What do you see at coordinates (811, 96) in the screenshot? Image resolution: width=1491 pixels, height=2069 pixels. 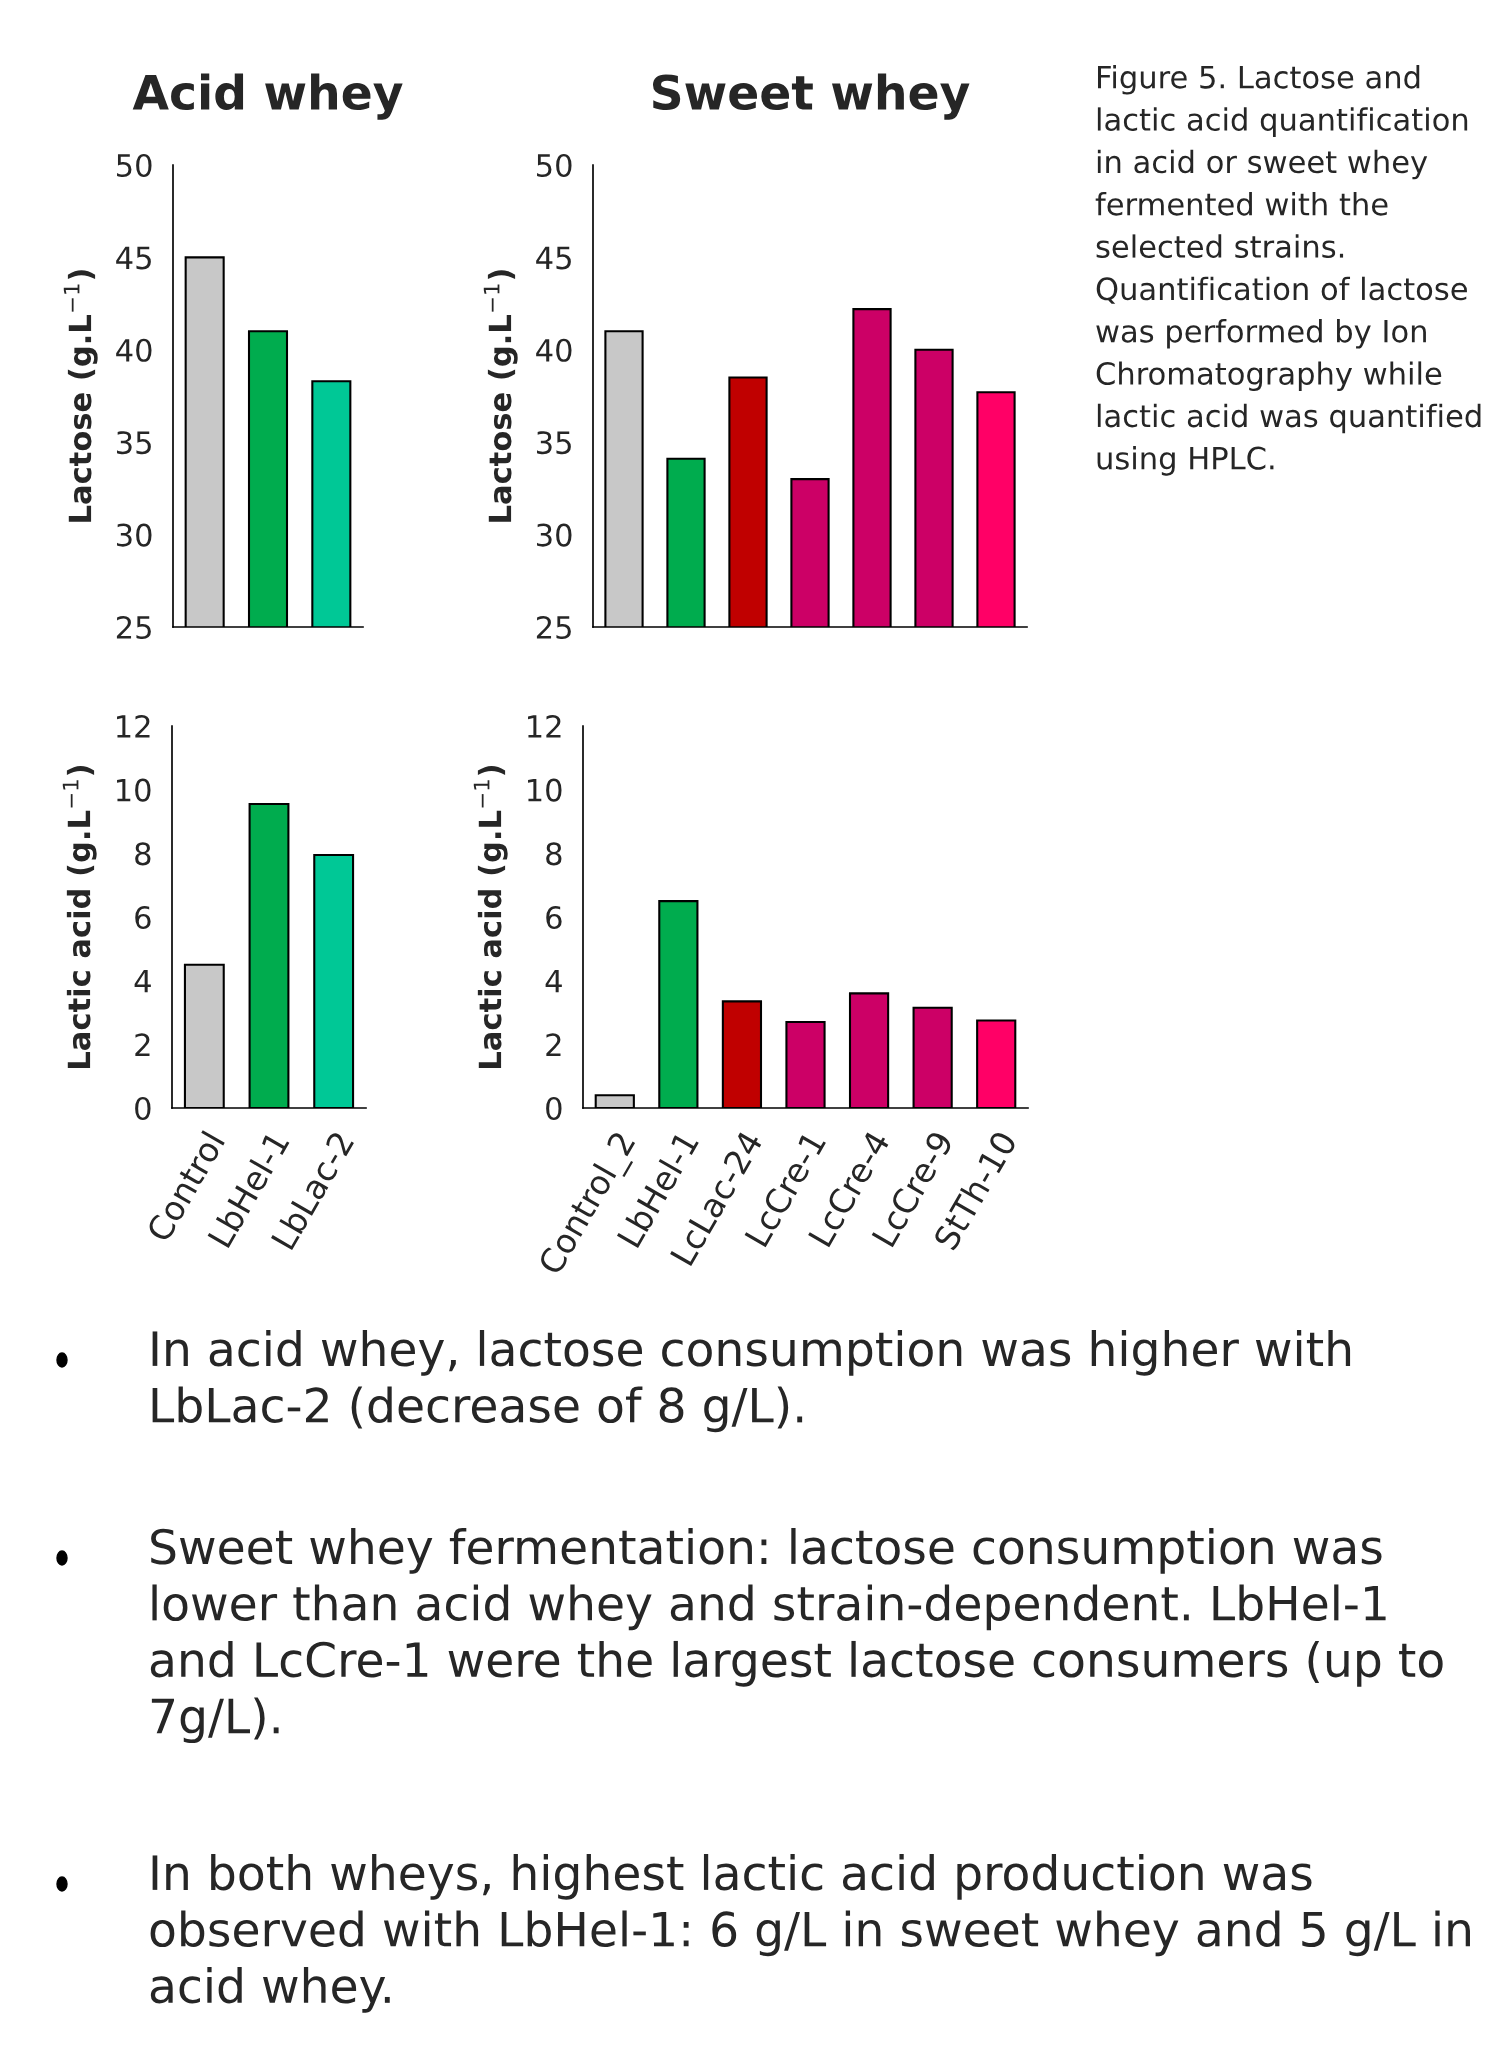 I see `chart-title: Sweet whey` at bounding box center [811, 96].